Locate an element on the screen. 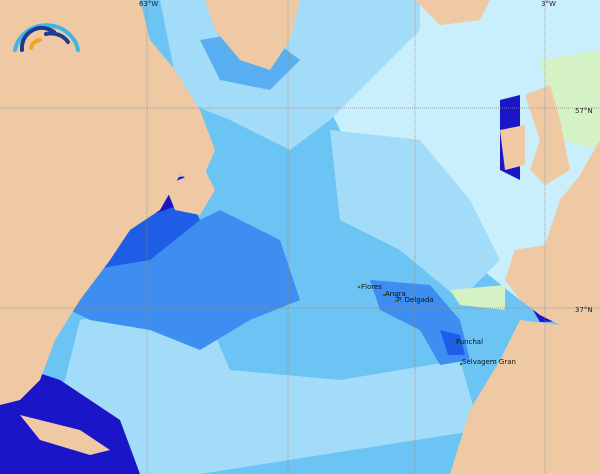  place-funchal: Funchal is located at coordinates (468, 342).